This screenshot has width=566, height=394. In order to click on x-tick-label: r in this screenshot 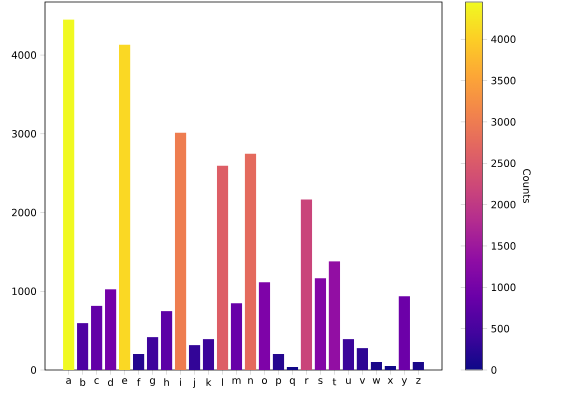, I will do `click(307, 381)`.